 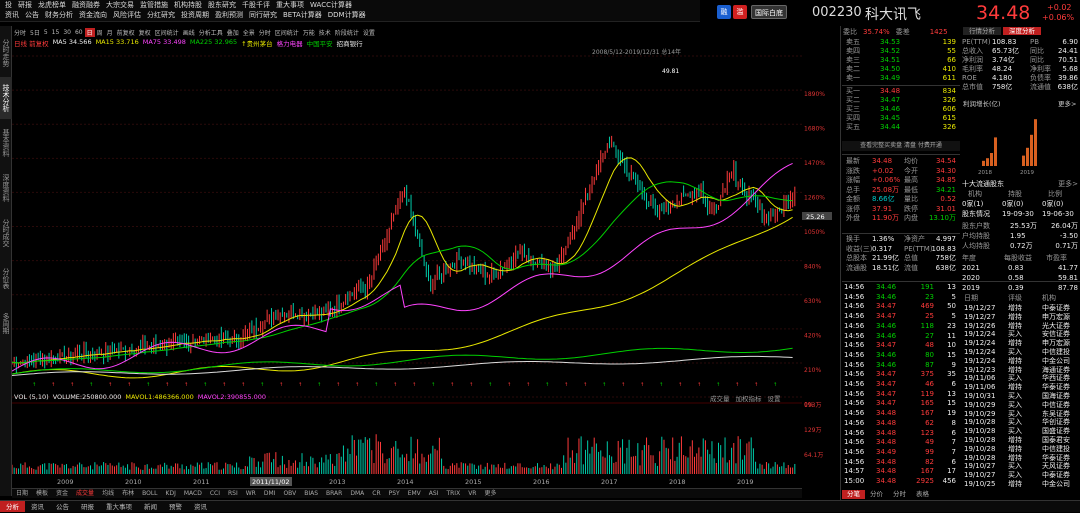 What do you see at coordinates (6, 278) in the screenshot?
I see `left-tab: 分价表` at bounding box center [6, 278].